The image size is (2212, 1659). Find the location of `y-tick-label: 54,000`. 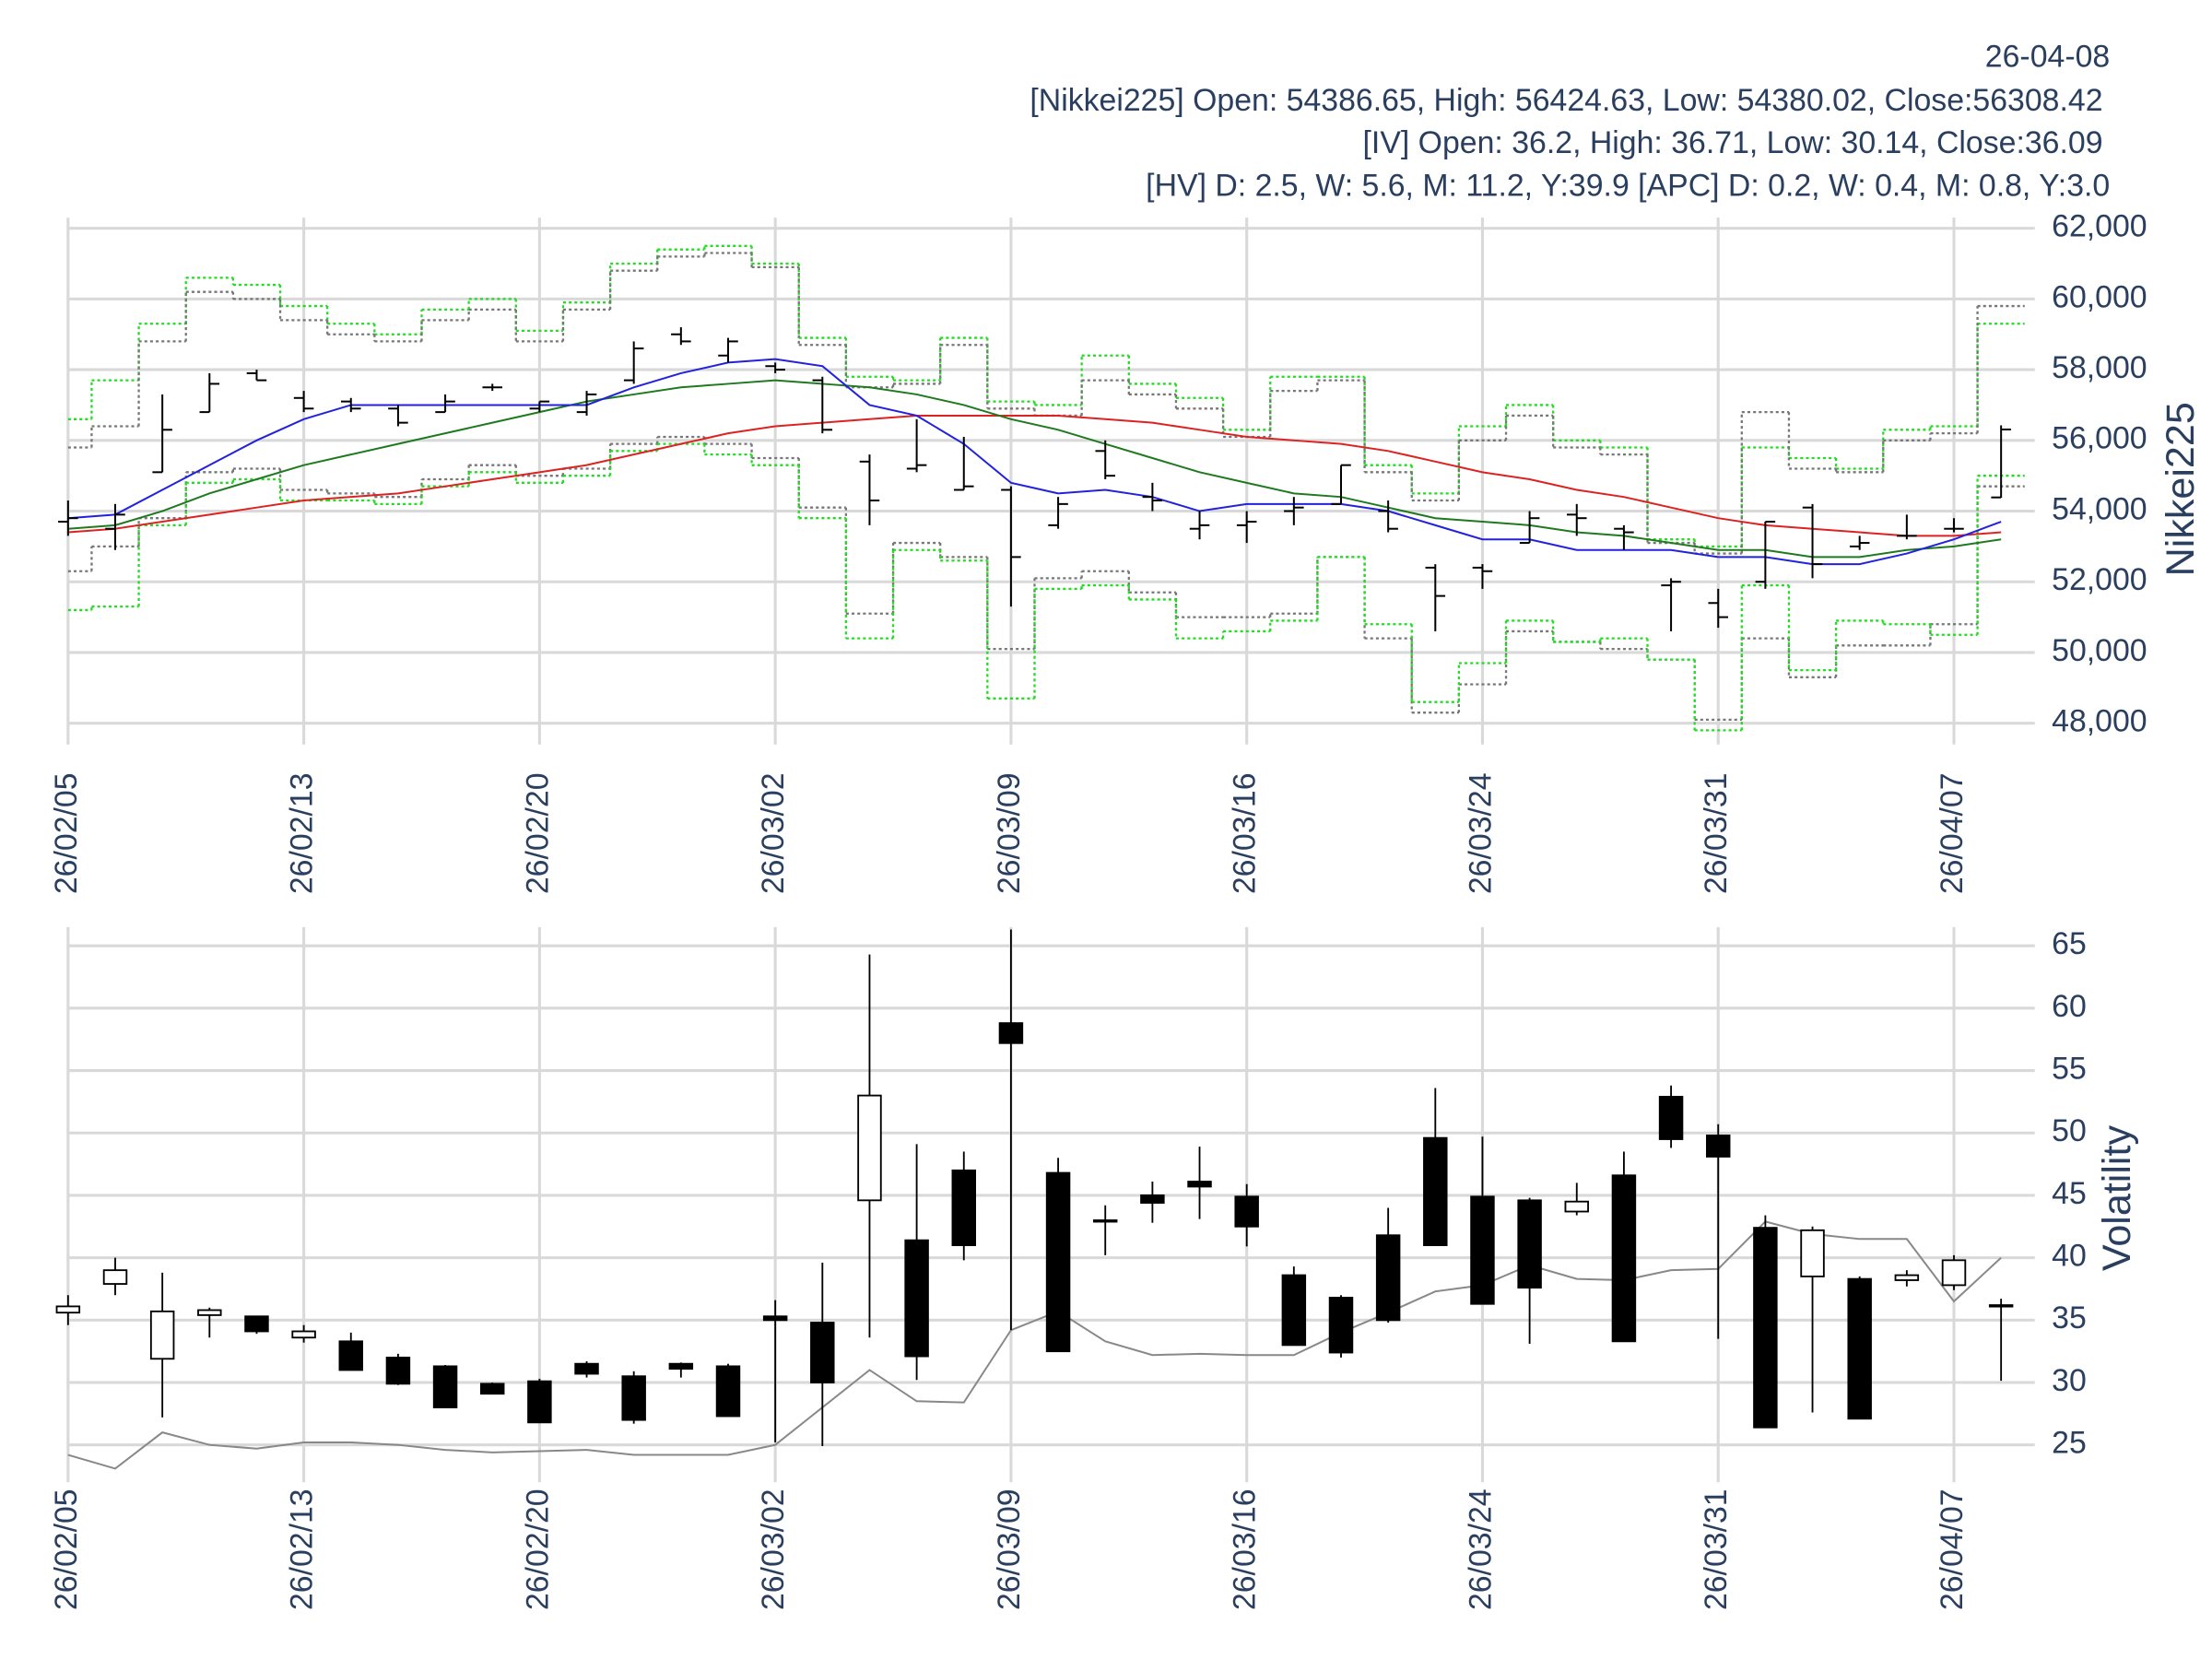

y-tick-label: 54,000 is located at coordinates (2099, 508).